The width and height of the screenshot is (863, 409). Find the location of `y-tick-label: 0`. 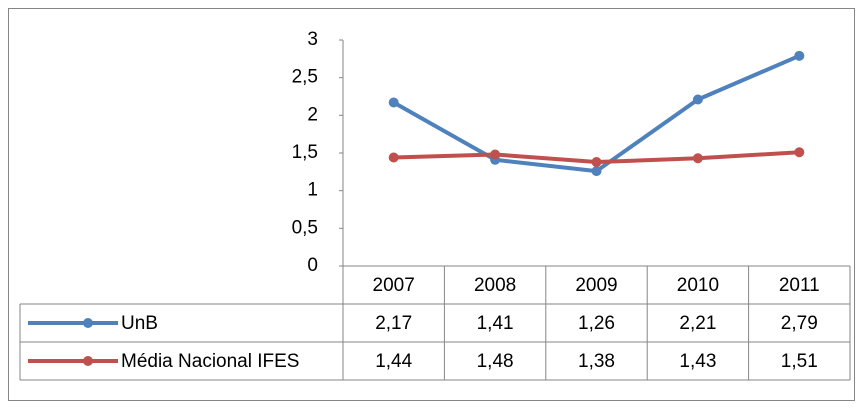

y-tick-label: 0 is located at coordinates (312, 265).